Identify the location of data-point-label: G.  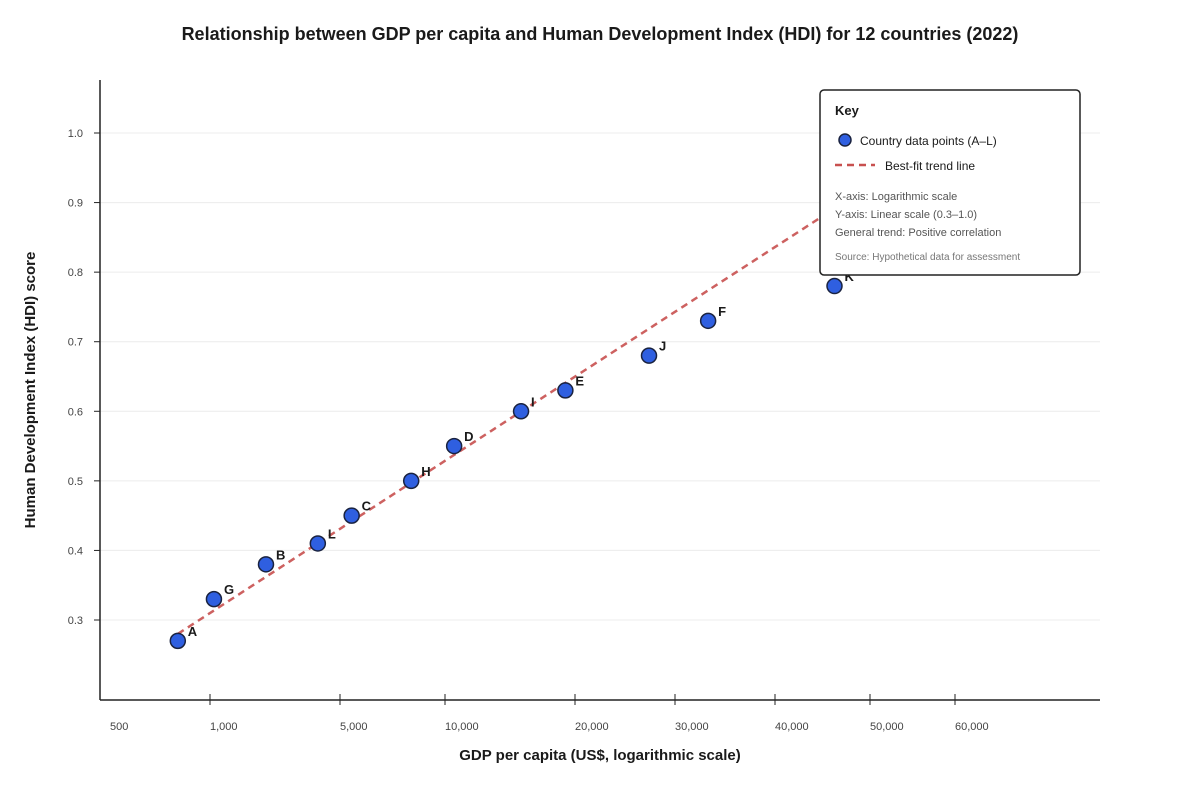
(229, 589).